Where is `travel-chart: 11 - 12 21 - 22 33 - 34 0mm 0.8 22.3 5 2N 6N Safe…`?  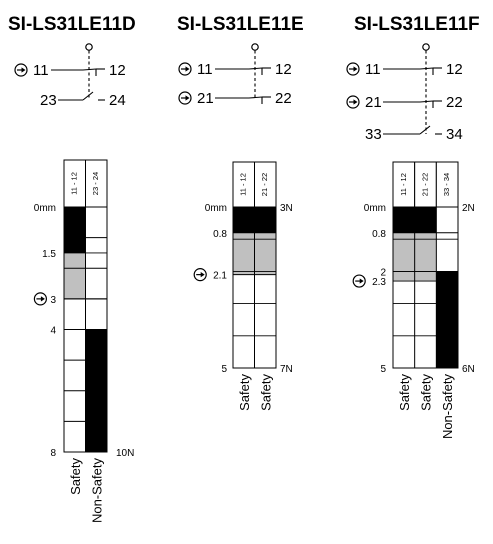
travel-chart: 11 - 12 21 - 22 33 - 34 0mm 0.8 22.3 5 2N 6N Safe… is located at coordinates (413, 300).